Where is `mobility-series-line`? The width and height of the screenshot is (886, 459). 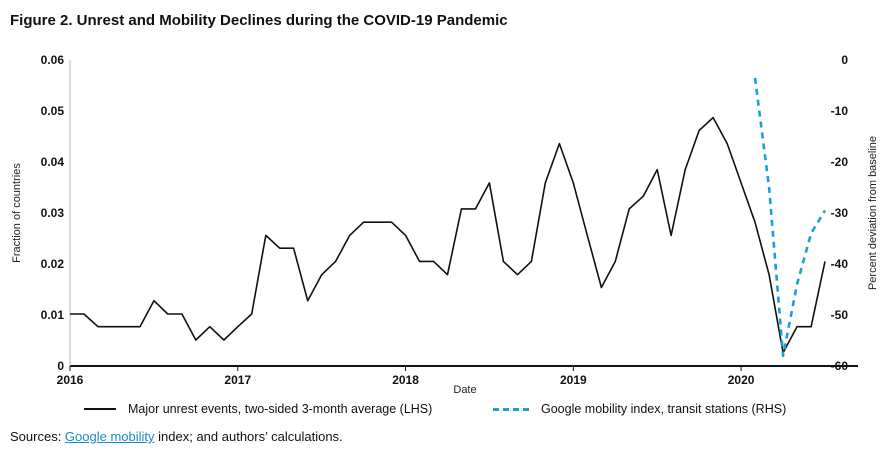
mobility-series-line is located at coordinates (790, 217).